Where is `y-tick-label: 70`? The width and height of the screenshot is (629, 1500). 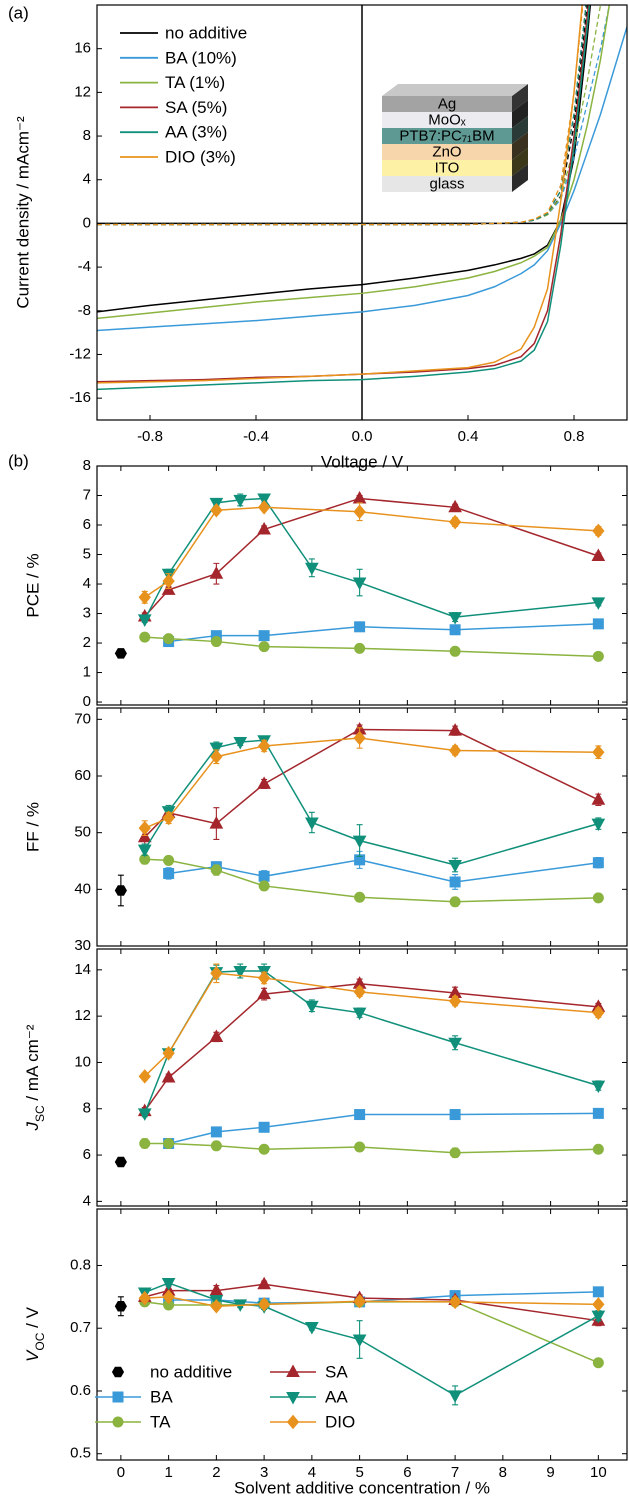 y-tick-label: 70 is located at coordinates (82, 718).